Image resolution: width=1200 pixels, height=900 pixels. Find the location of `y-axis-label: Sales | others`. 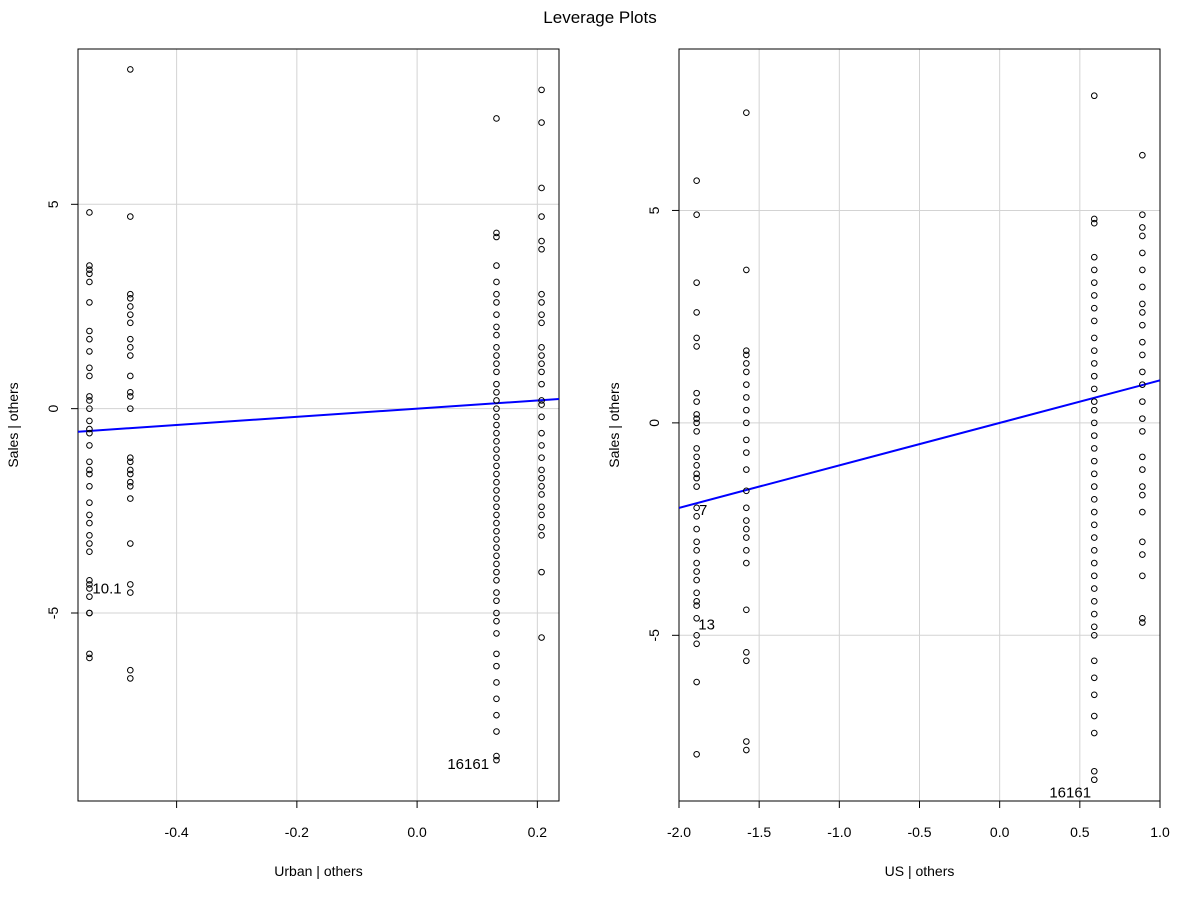

y-axis-label: Sales | others is located at coordinates (13, 424).